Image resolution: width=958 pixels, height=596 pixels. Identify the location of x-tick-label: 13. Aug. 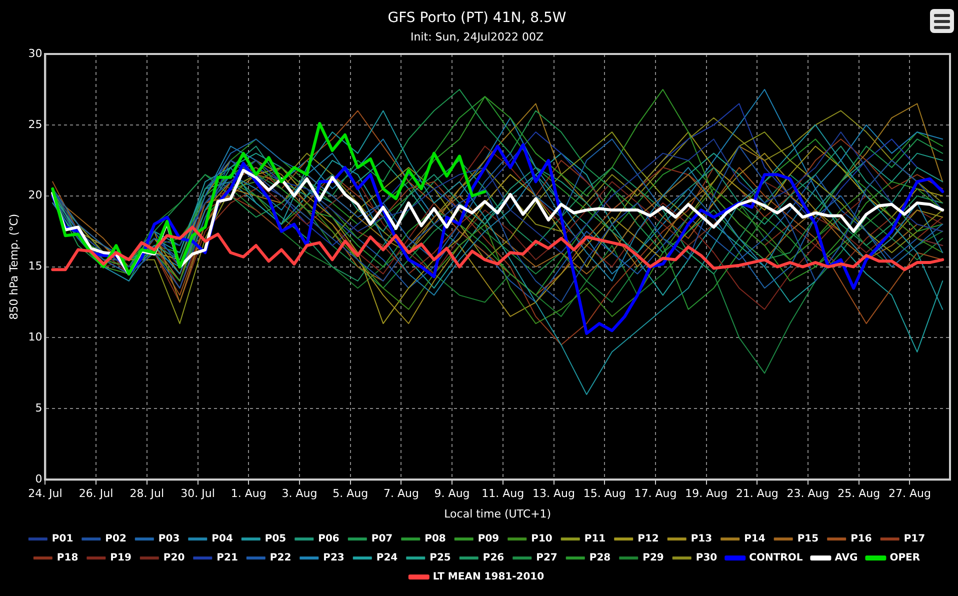
(553, 493).